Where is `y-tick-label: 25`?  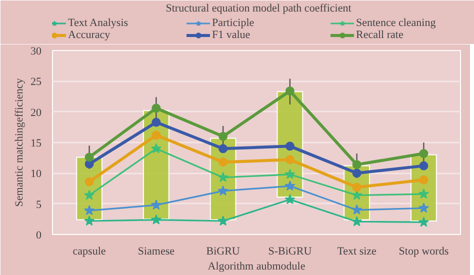
y-tick-label: 25 is located at coordinates (36, 82).